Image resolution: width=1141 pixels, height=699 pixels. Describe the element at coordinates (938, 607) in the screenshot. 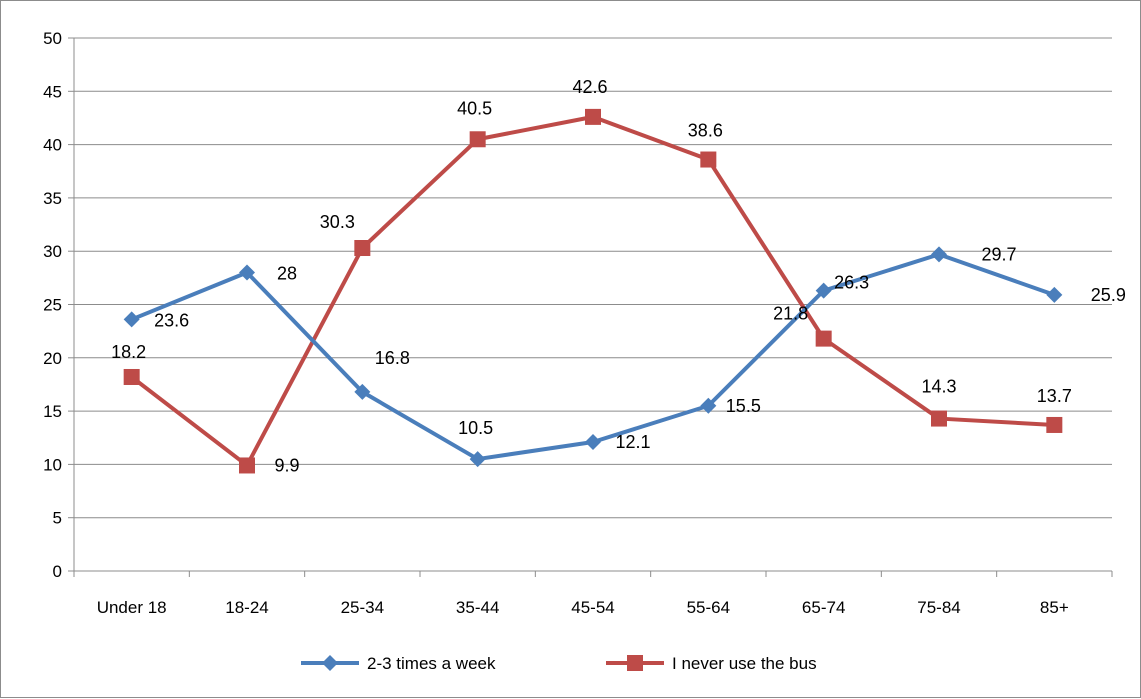

I see `x-tick-label: 75-84` at that location.